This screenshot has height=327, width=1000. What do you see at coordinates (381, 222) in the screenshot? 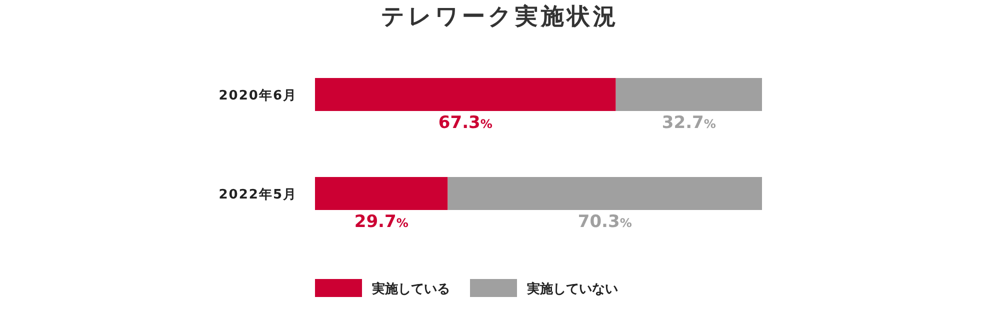
I see `data-label: 29.7%` at bounding box center [381, 222].